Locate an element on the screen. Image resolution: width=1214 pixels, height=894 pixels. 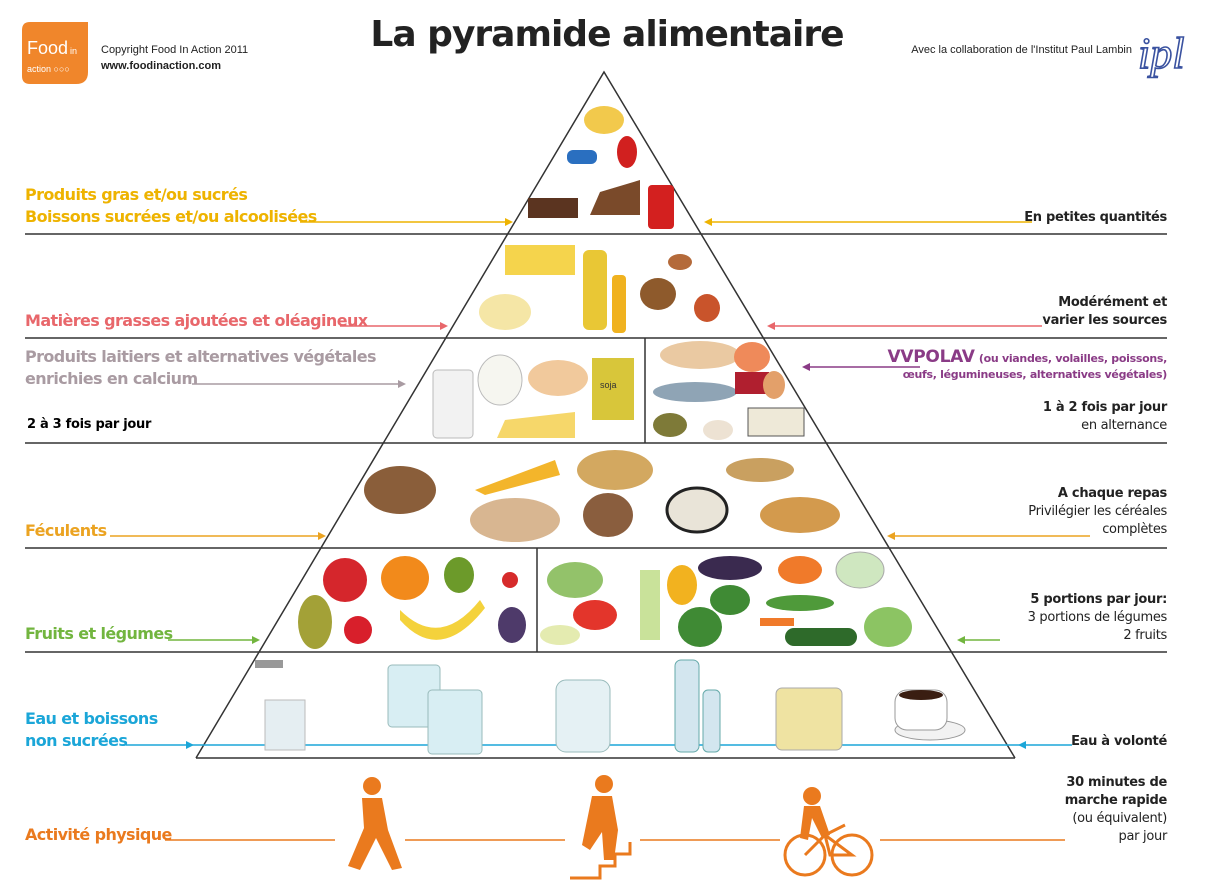
sweets-advice: En petites quantités is located at coordinates (1095, 217).